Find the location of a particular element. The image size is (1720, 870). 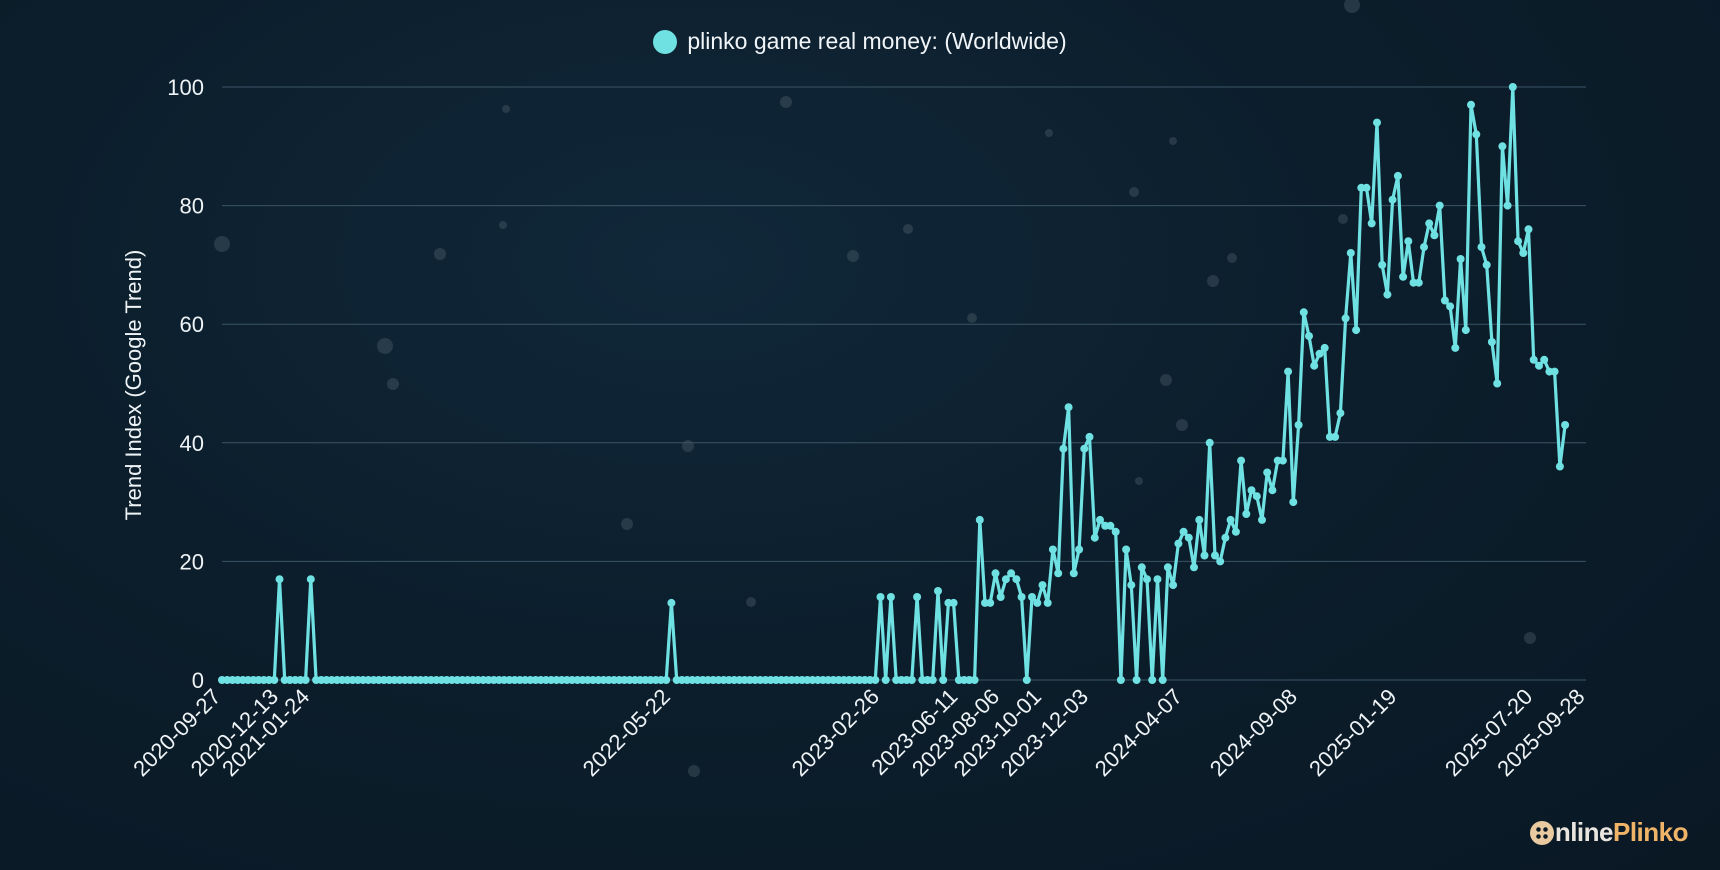

y-tick-label: 60 is located at coordinates (192, 324).